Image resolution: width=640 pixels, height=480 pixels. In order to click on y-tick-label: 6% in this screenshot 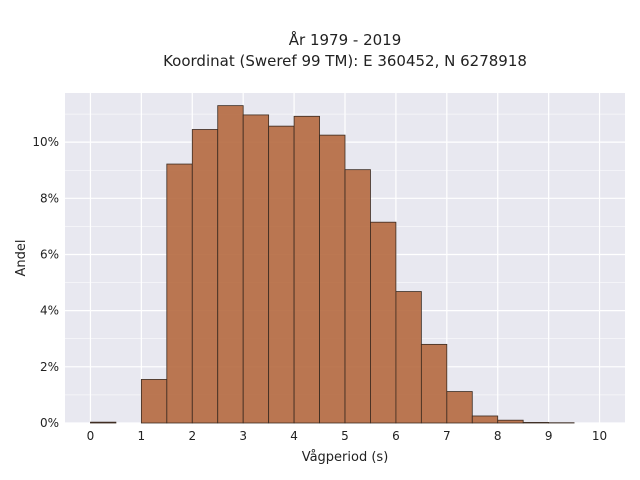, I will do `click(49, 254)`.